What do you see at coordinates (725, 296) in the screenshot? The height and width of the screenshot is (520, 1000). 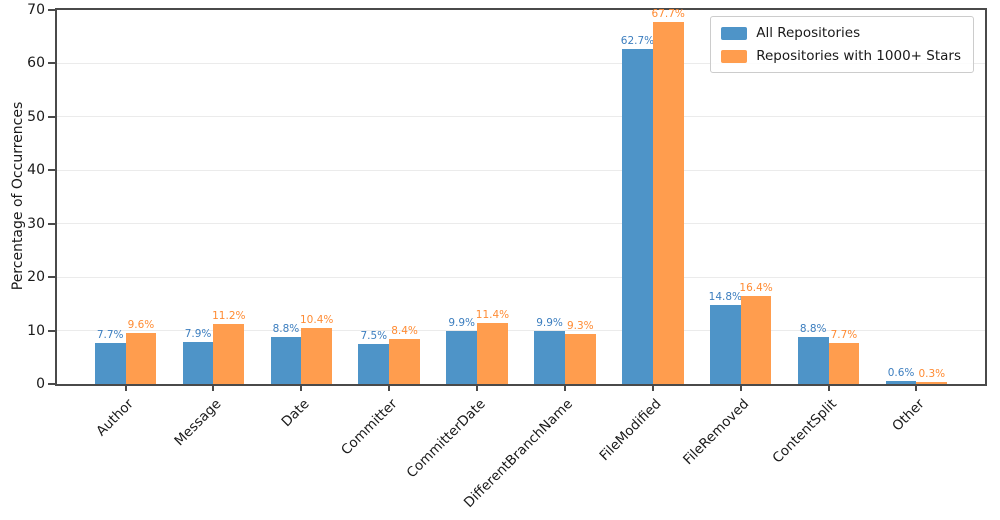 I see `value-label: 14.8%` at bounding box center [725, 296].